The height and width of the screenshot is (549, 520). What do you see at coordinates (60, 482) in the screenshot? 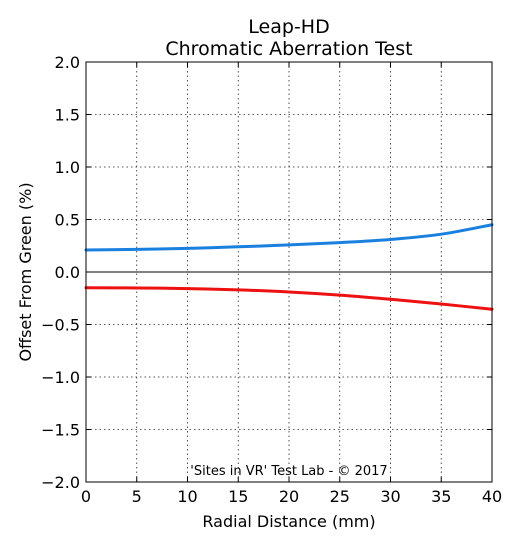
I see `y-tick-label: −2.0` at bounding box center [60, 482].